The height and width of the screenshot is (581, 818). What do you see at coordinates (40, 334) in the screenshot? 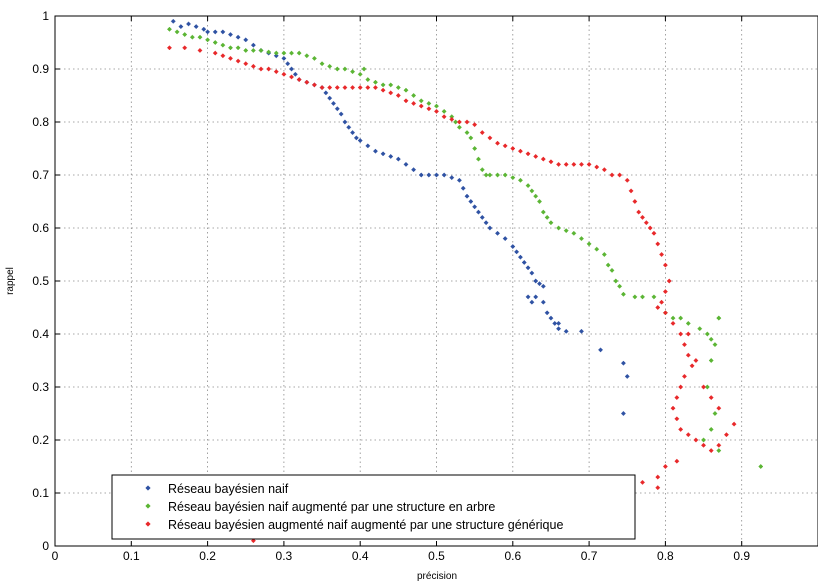
I see `y-tick-label: 0.4` at bounding box center [40, 334].